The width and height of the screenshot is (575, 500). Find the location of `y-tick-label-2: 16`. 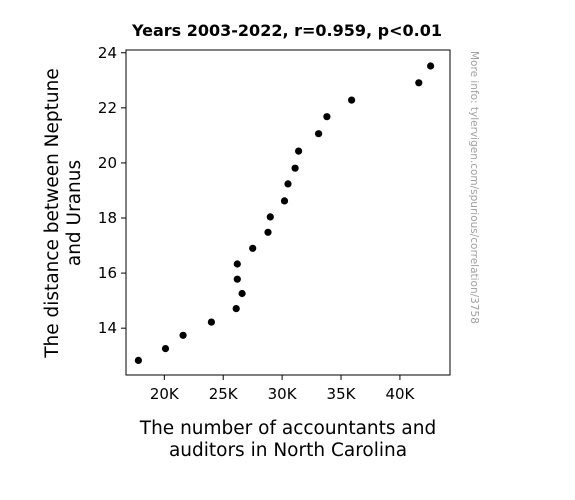

y-tick-label-2: 16 is located at coordinates (107, 273).